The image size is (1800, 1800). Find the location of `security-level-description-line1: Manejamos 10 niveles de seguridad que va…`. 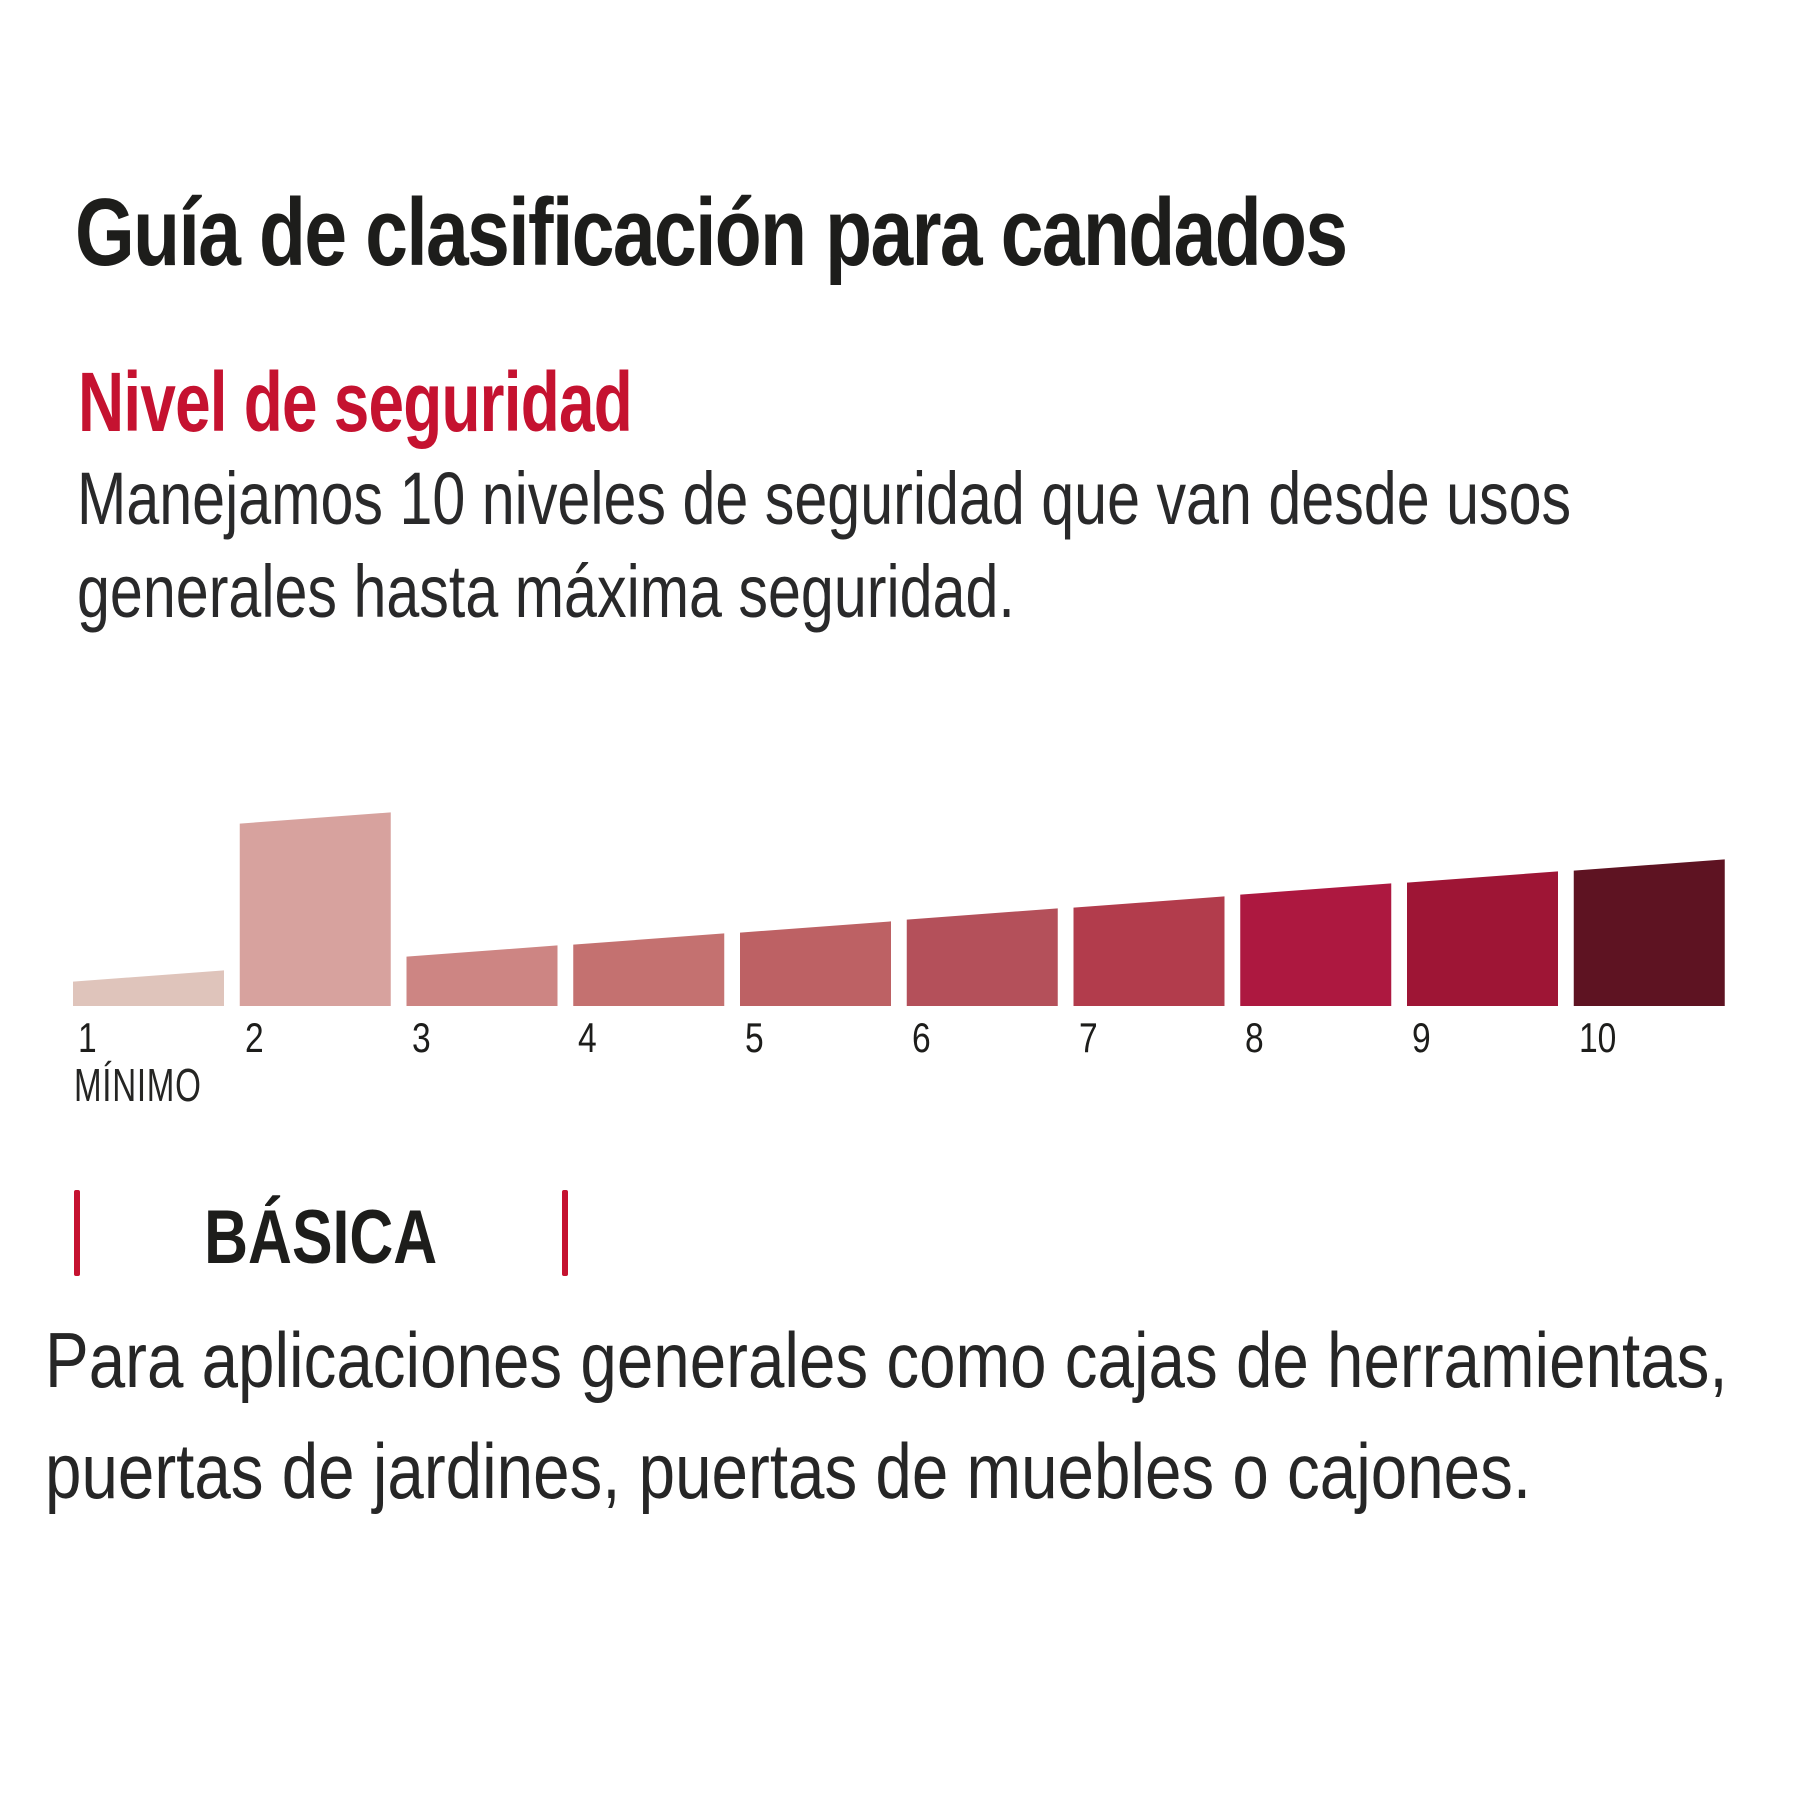

security-level-description-line1: Manejamos 10 niveles de seguridad que va… is located at coordinates (824, 498).